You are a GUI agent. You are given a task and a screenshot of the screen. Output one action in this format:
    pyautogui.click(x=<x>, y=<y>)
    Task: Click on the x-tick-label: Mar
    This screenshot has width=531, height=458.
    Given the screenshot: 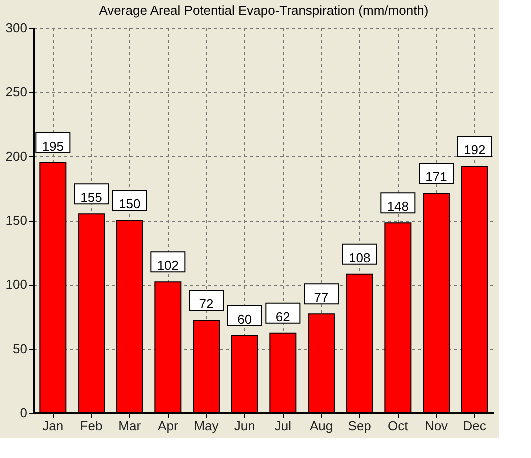 What is the action you would take?
    pyautogui.click(x=130, y=426)
    